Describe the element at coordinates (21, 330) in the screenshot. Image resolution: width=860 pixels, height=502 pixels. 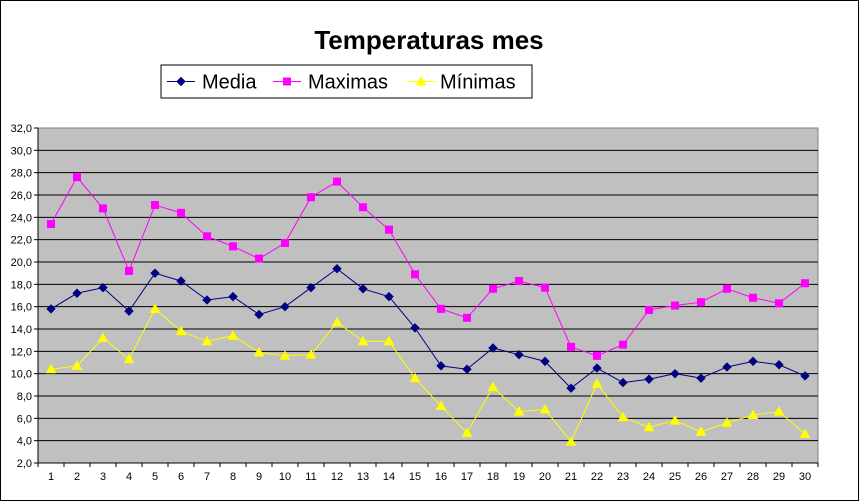
I see `y-tick-label: 14,0` at that location.